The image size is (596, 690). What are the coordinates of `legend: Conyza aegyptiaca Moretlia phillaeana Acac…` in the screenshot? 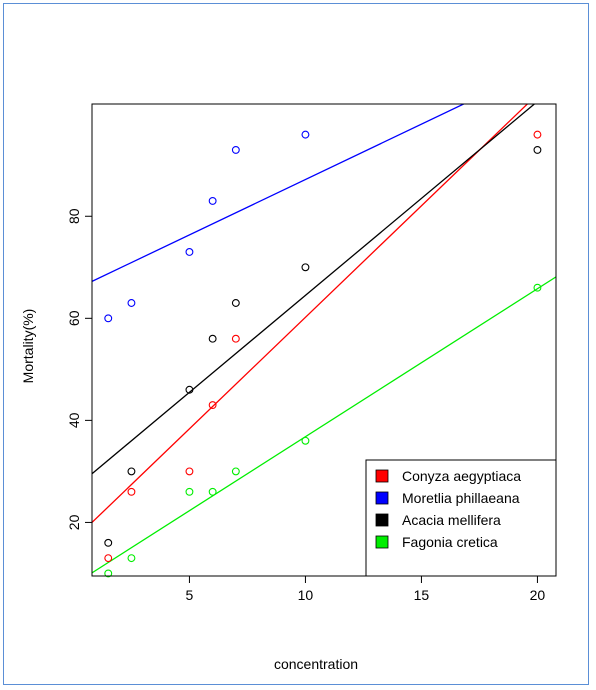 It's located at (461, 518).